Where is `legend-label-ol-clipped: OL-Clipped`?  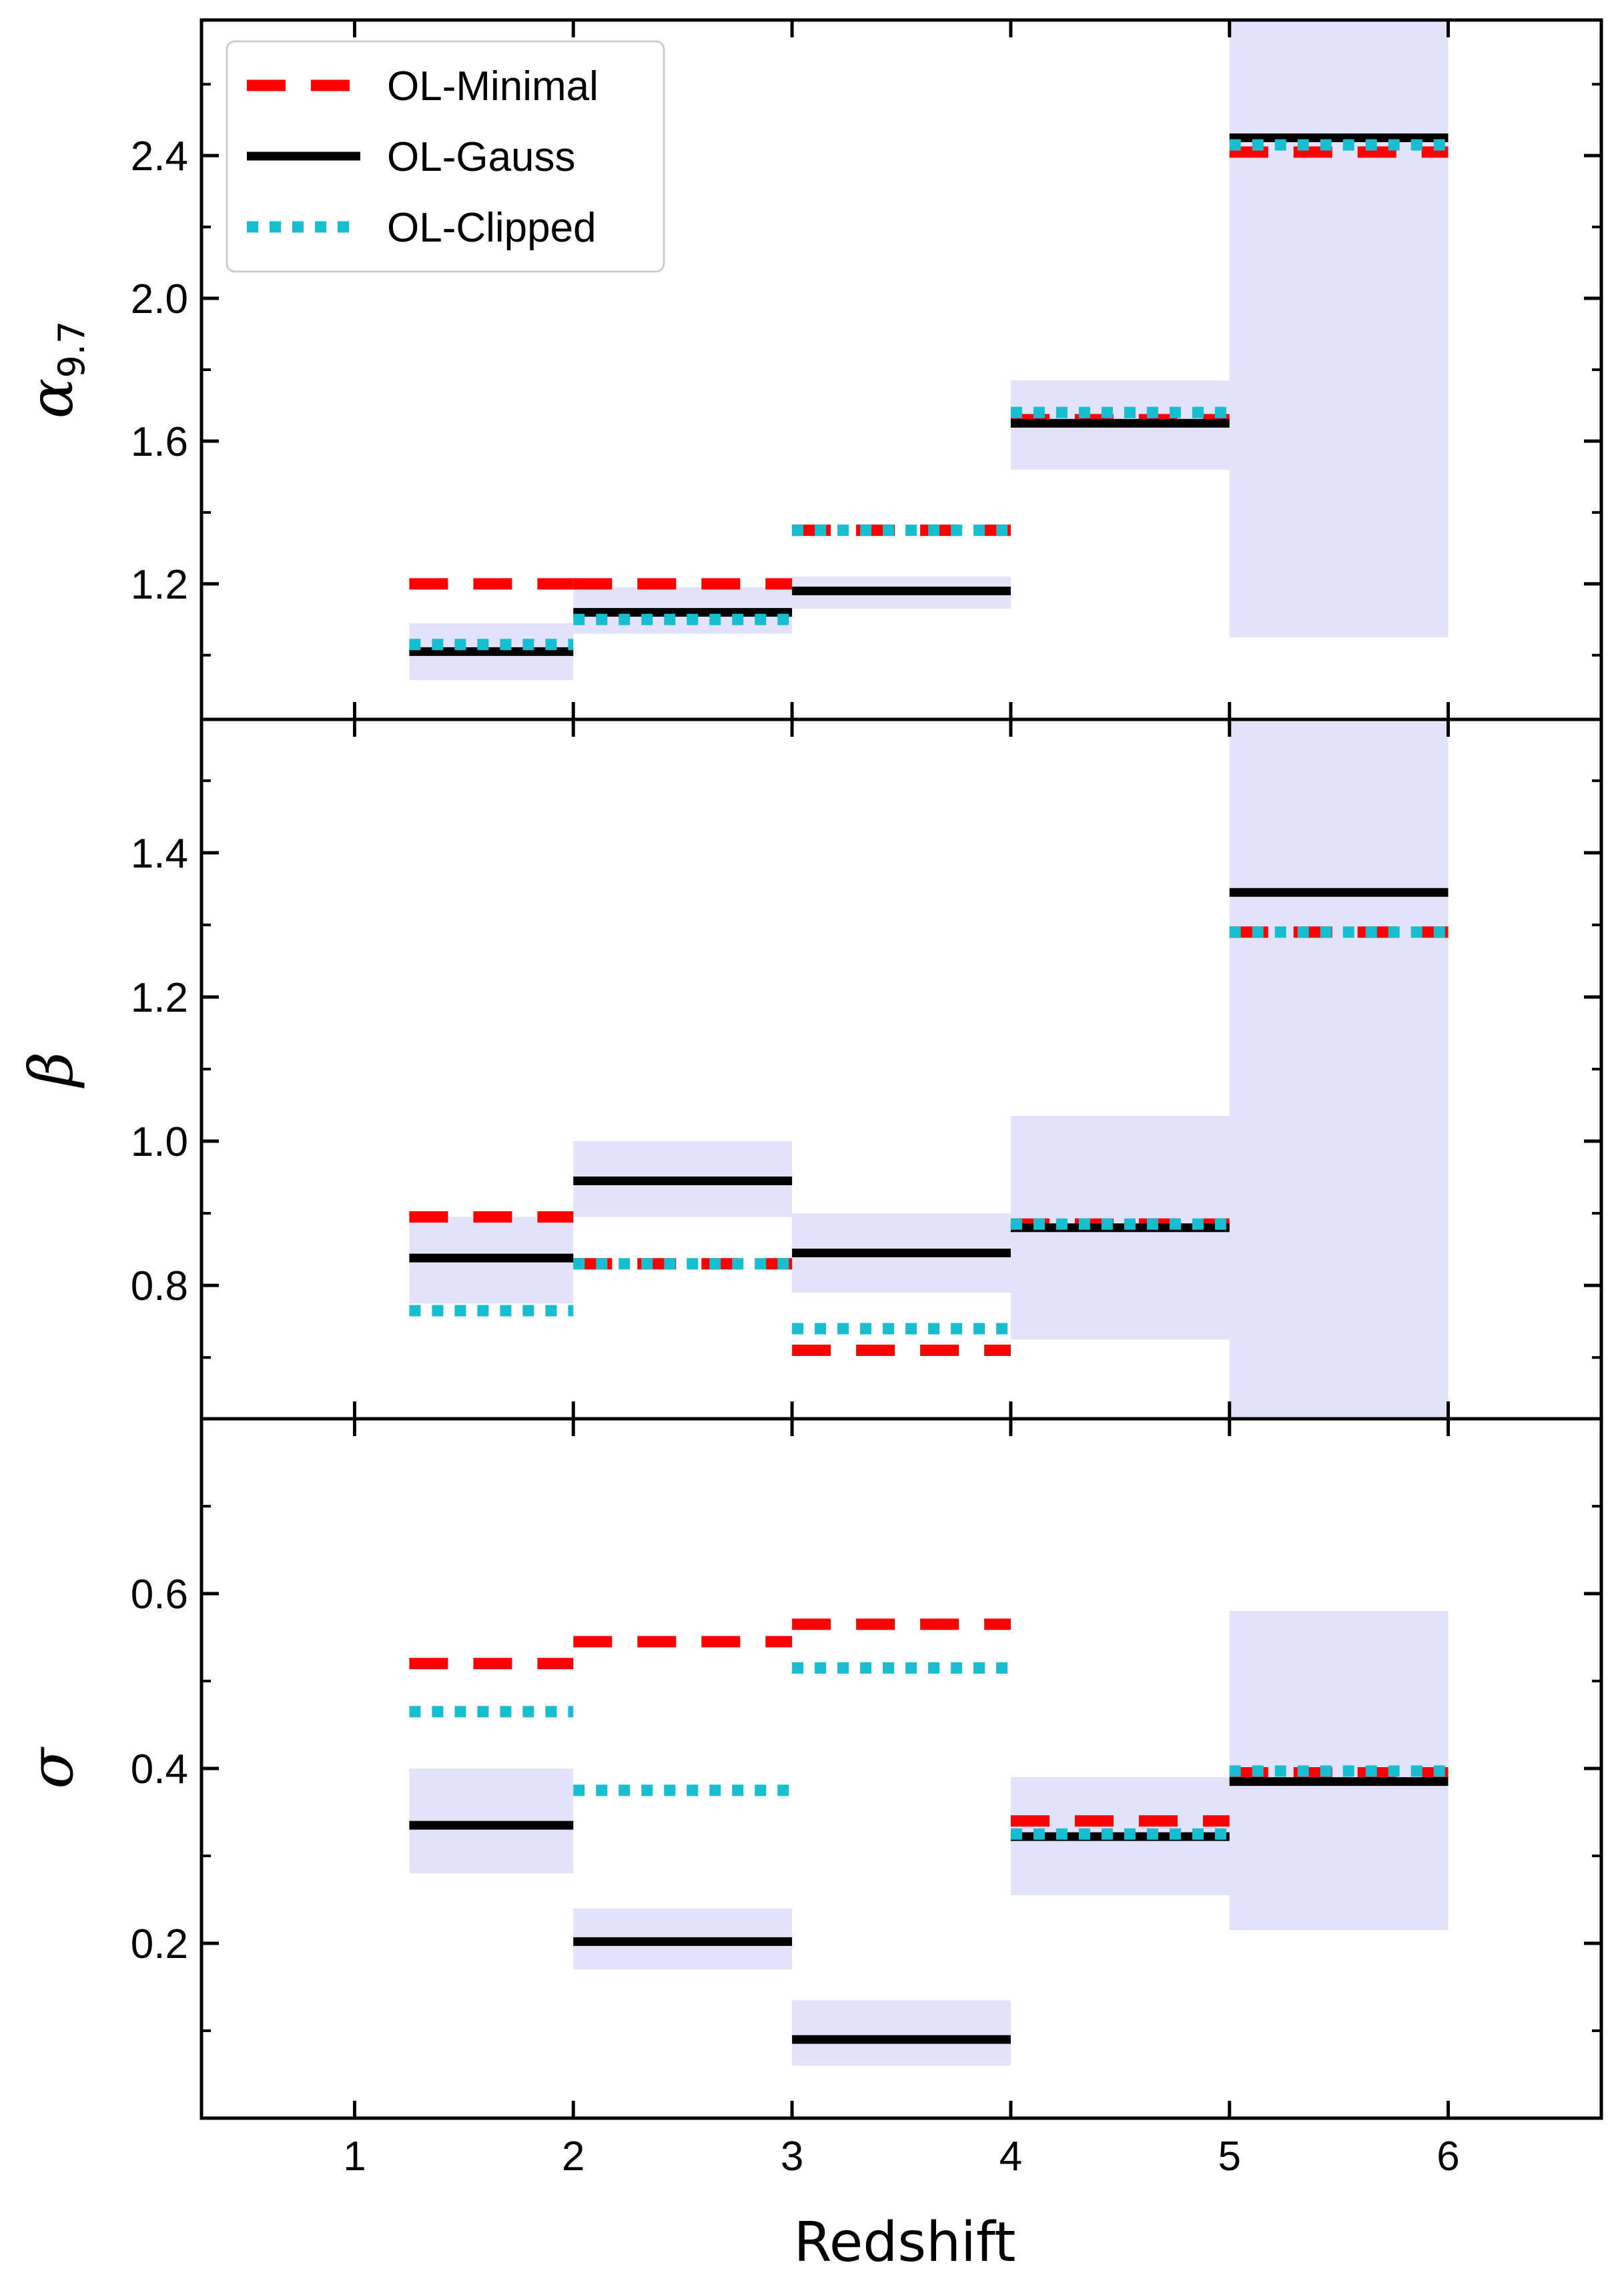
legend-label-ol-clipped: OL-Clipped is located at coordinates (491, 228).